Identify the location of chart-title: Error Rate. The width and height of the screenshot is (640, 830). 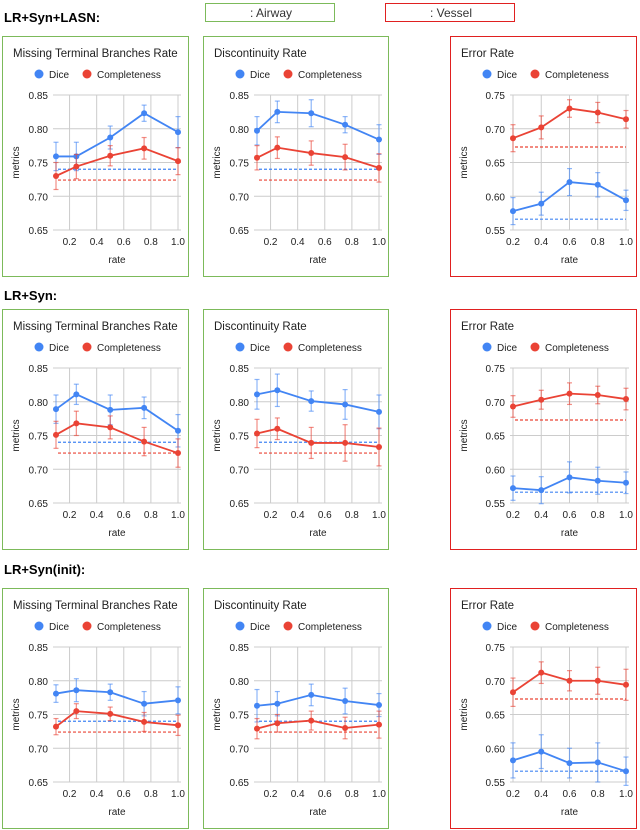
(487, 327).